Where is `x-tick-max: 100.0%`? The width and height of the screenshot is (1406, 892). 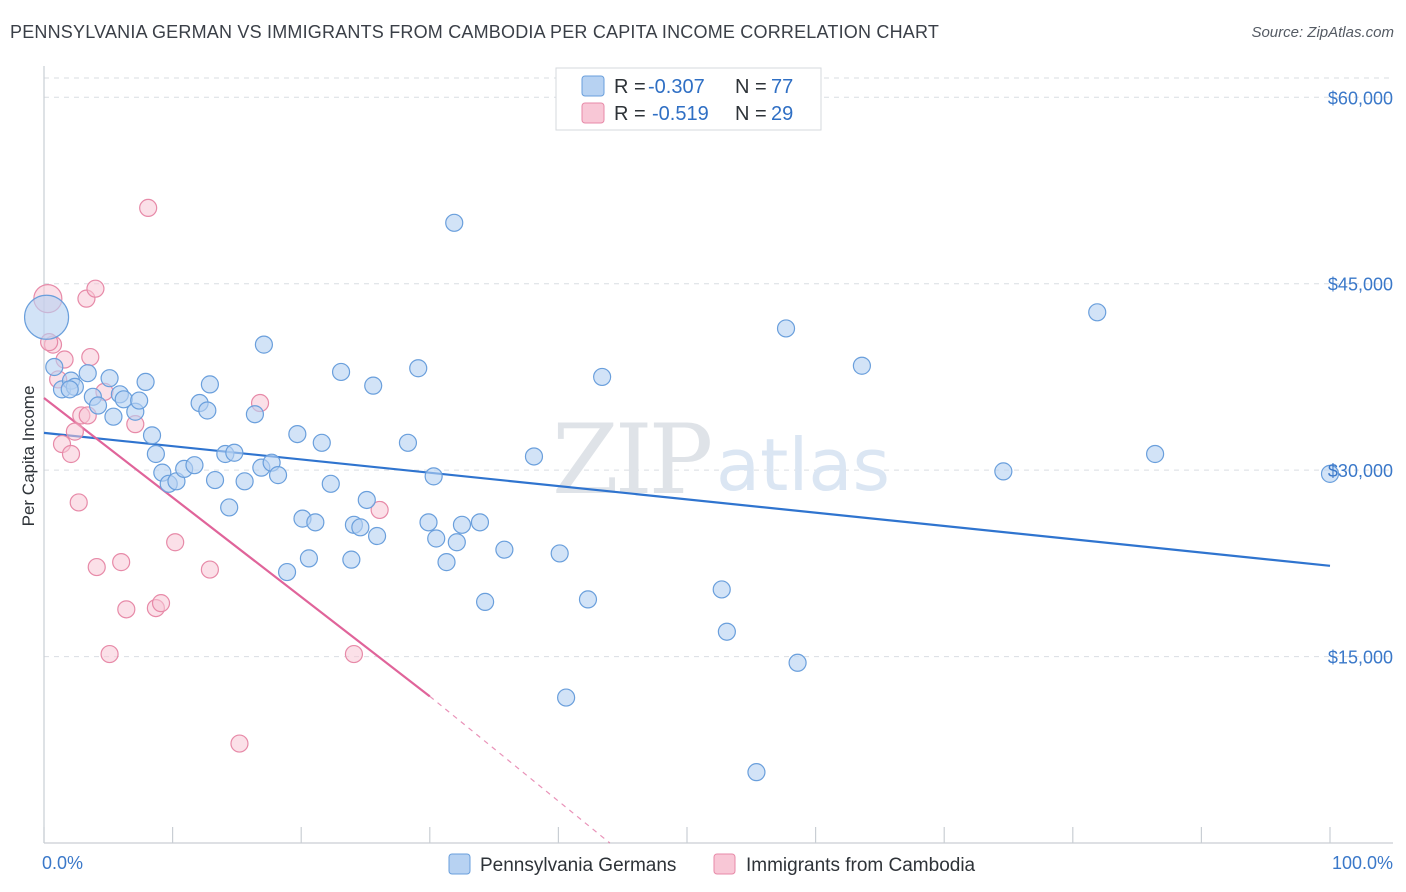 x-tick-max: 100.0% is located at coordinates (1362, 863).